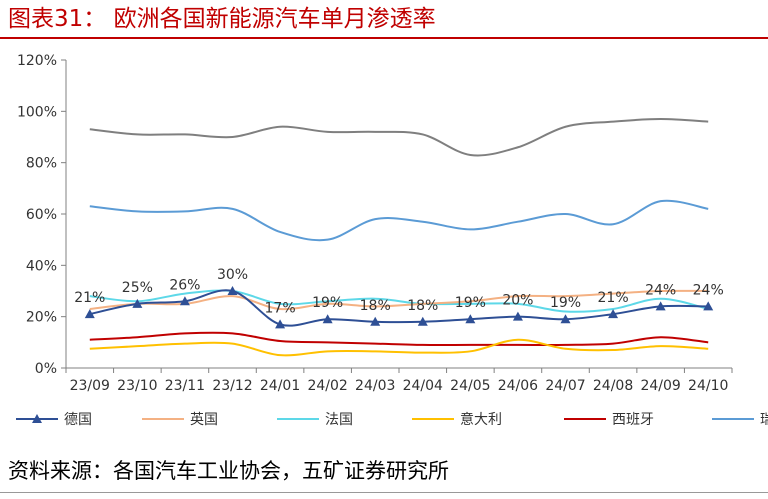 The width and height of the screenshot is (768, 499). What do you see at coordinates (46, 369) in the screenshot?
I see `y-tick-label: 0%` at bounding box center [46, 369].